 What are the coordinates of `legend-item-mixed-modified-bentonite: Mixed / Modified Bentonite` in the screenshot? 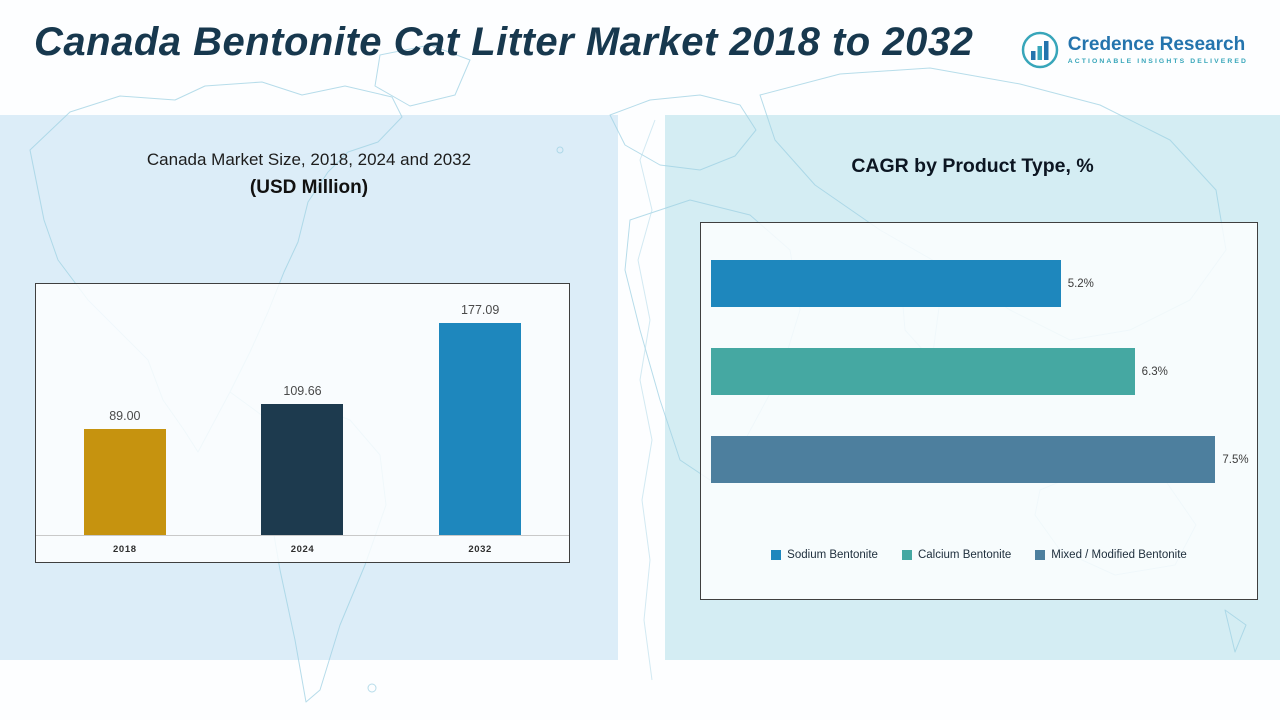 It's located at (1111, 555).